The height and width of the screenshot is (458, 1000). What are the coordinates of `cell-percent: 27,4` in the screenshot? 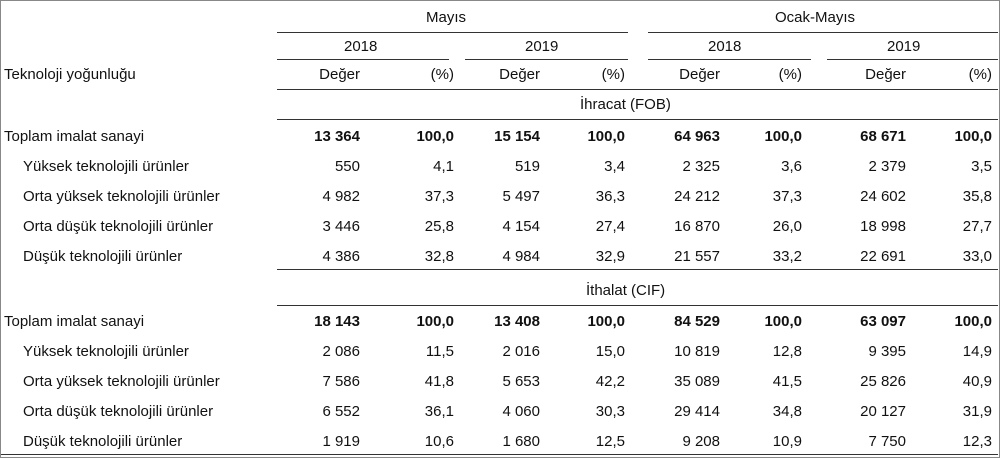 It's located at (610, 226).